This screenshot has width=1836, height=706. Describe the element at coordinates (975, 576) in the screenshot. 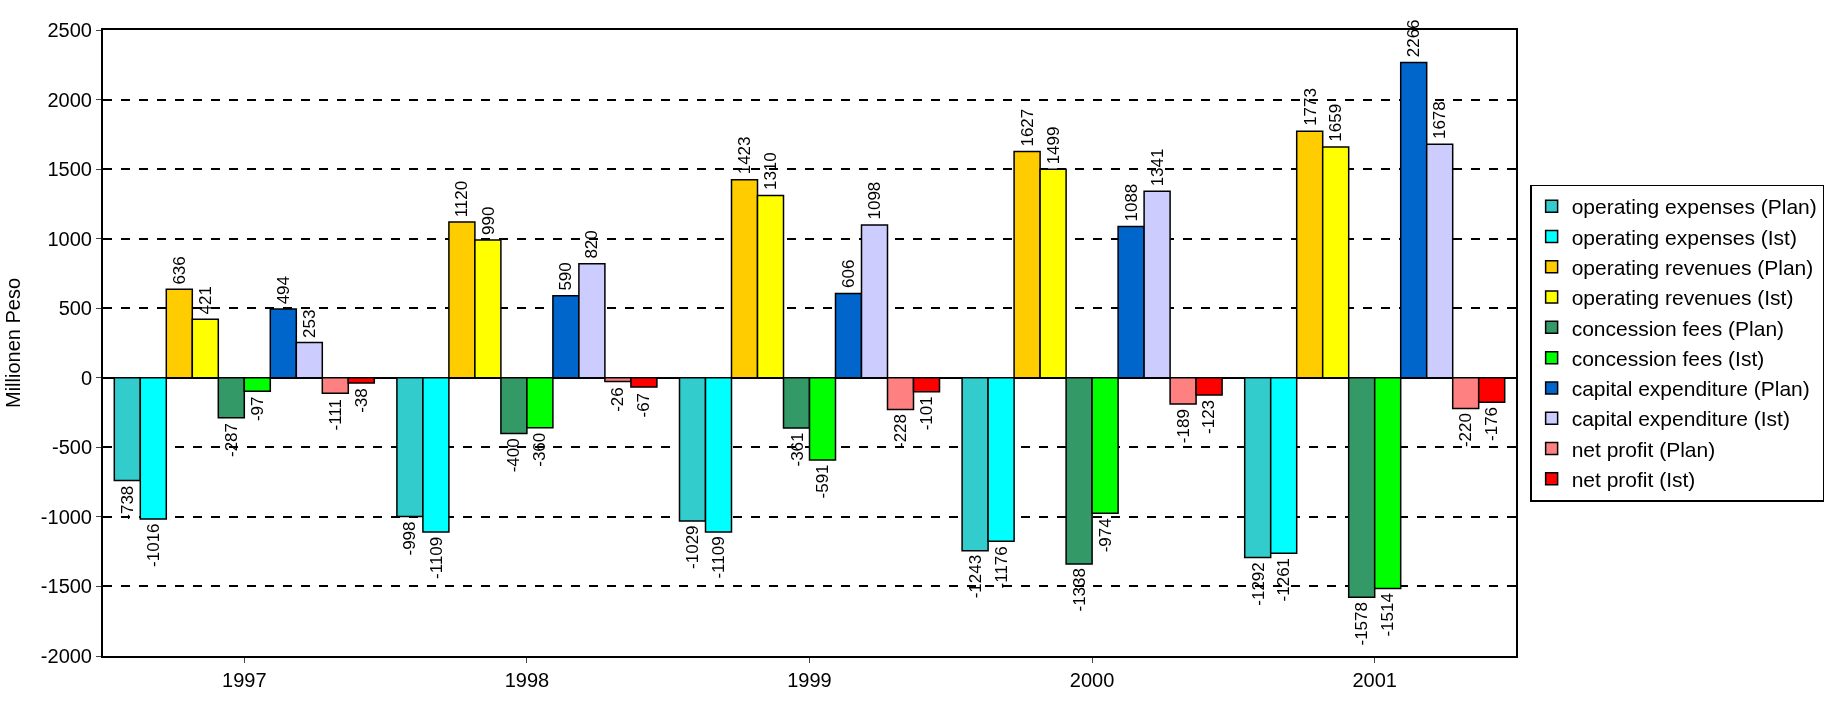

I see `data-label: -1243` at that location.